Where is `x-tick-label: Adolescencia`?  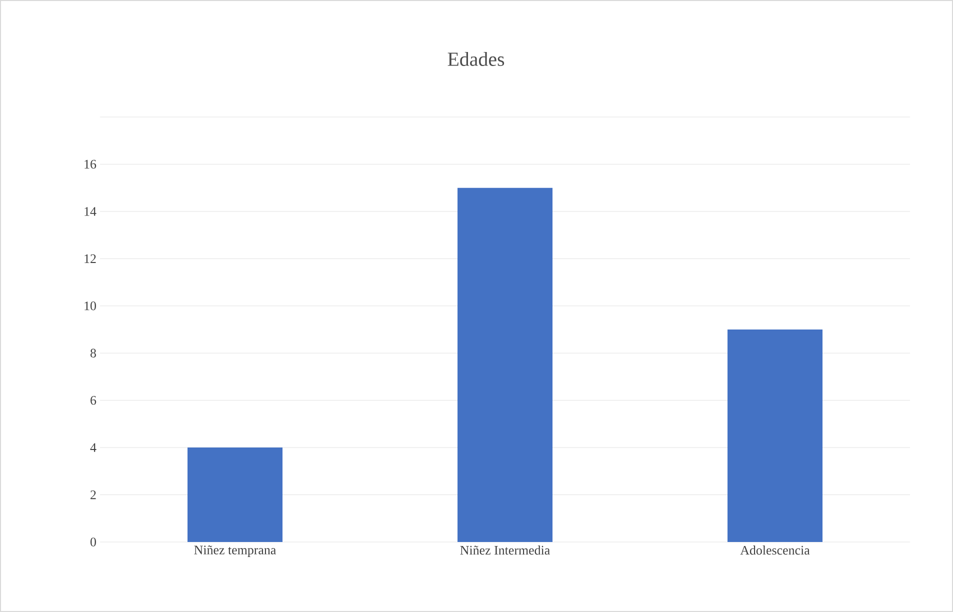 x-tick-label: Adolescencia is located at coordinates (775, 550).